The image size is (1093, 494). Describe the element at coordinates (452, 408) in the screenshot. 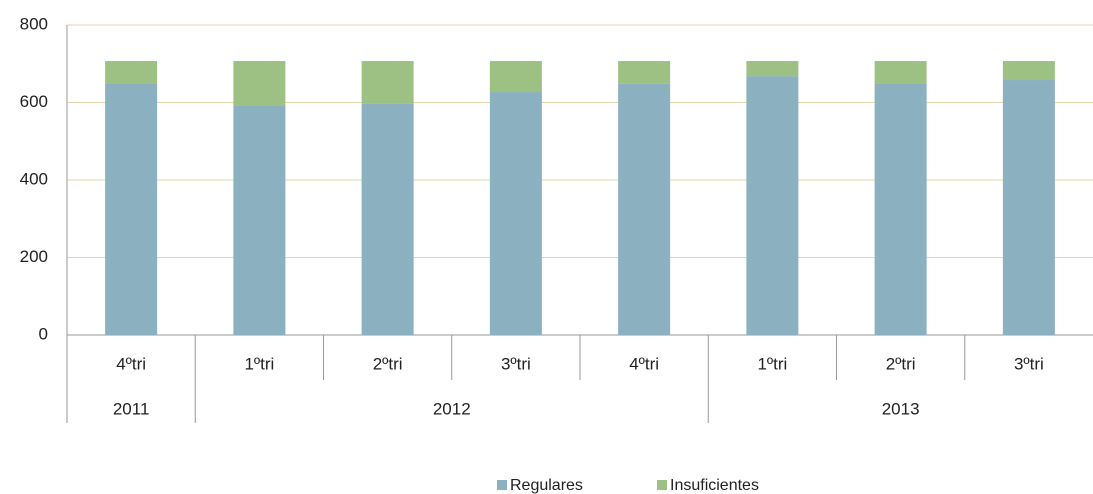

I see `group-label: 2012` at that location.